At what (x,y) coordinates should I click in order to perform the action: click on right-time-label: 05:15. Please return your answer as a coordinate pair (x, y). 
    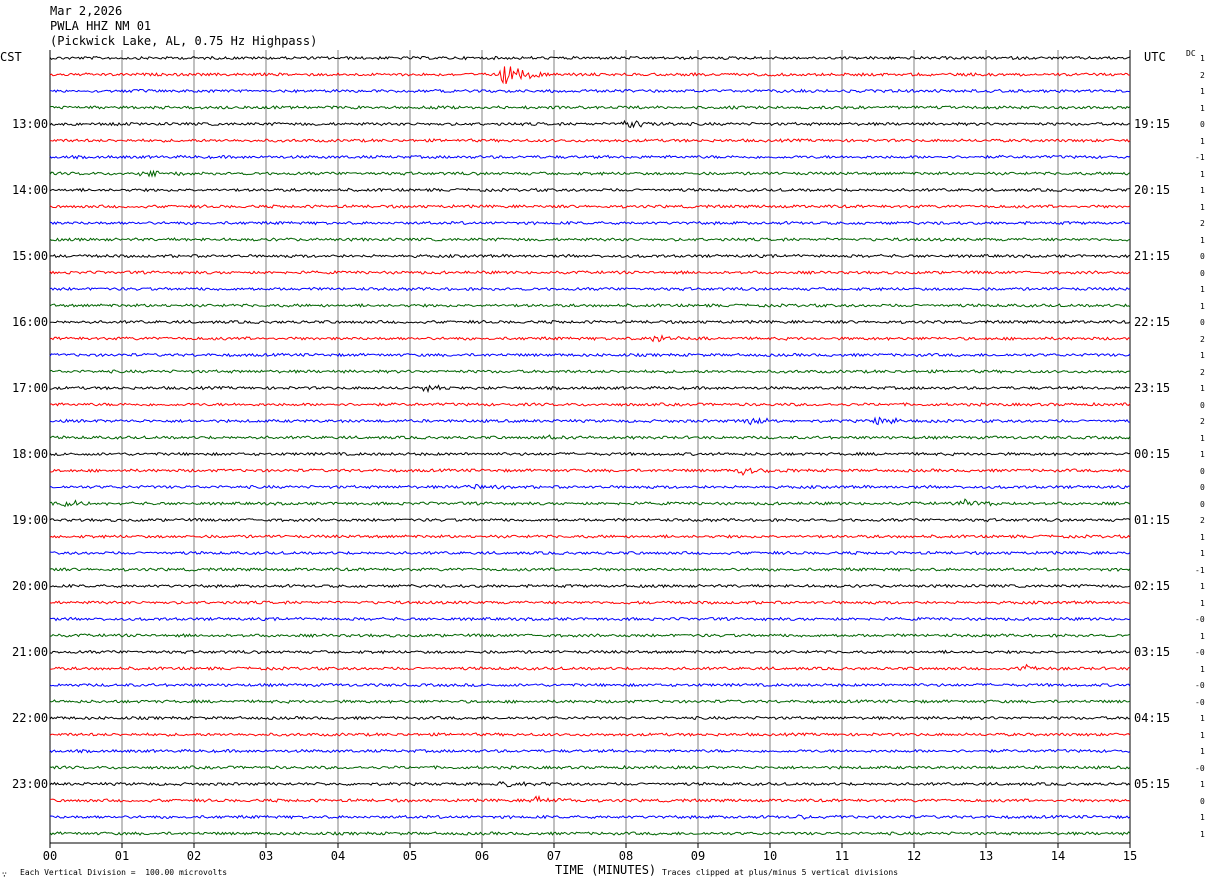
    Looking at the image, I should click on (1152, 784).